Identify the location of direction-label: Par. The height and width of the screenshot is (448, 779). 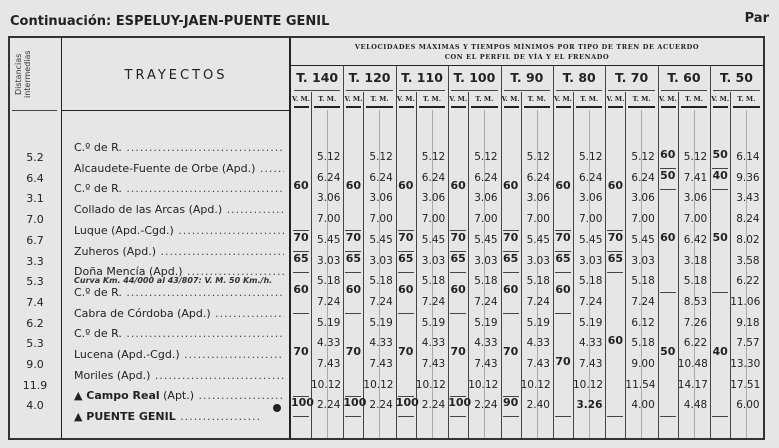
(756, 18).